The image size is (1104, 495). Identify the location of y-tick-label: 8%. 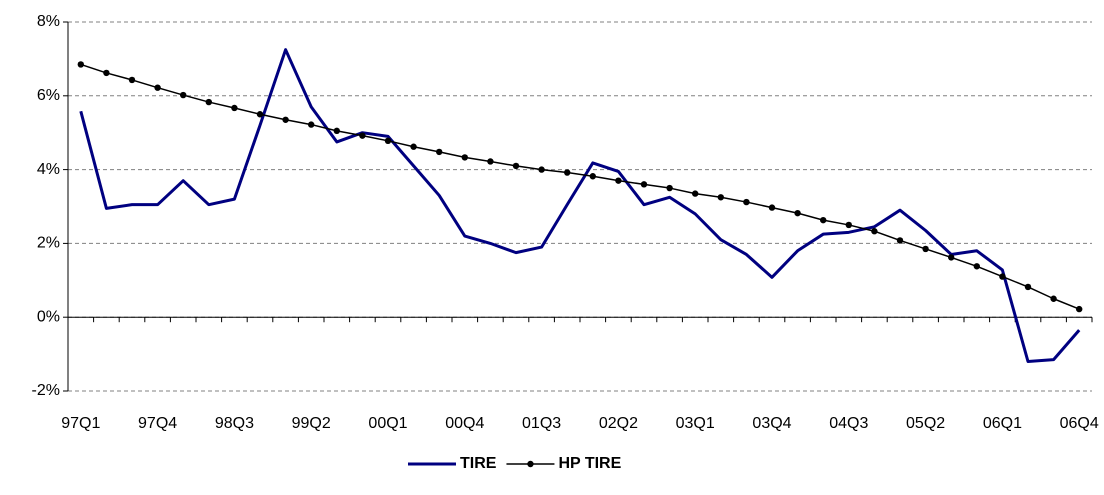
(48, 21).